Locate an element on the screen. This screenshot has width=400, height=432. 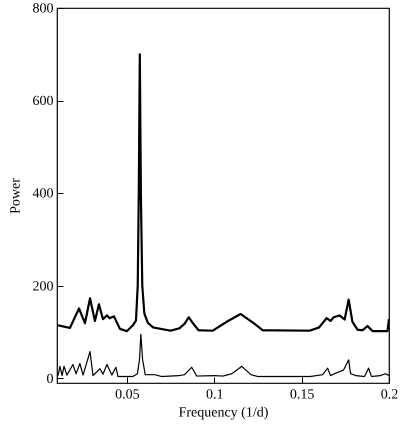
x-tick-label: 0.2 is located at coordinates (389, 395).